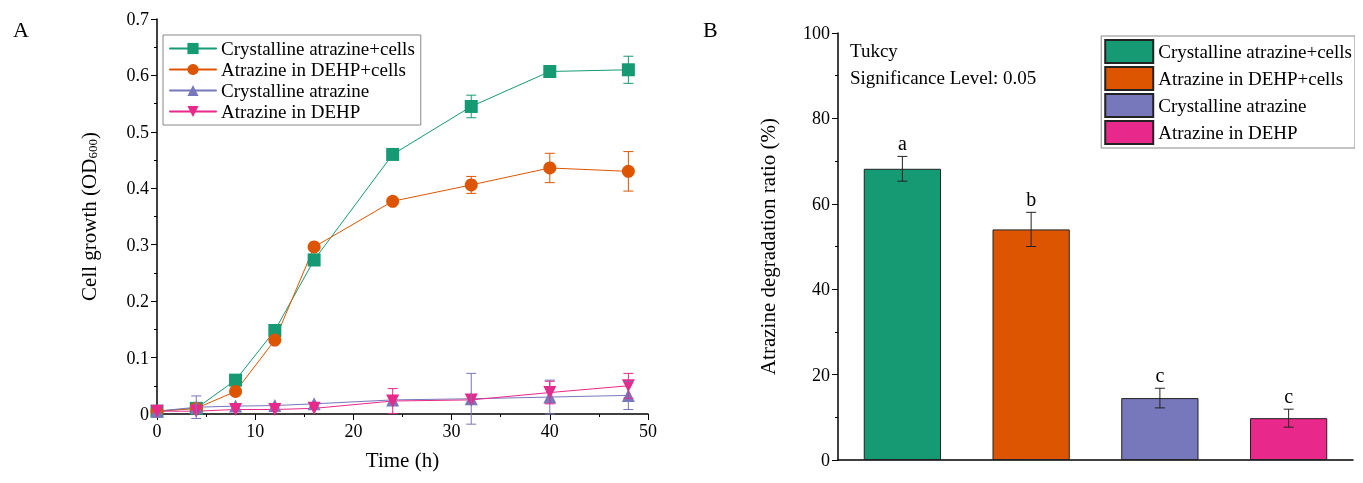 Image resolution: width=1363 pixels, height=483 pixels. I want to click on y-axis-title: Cell growth (OD600), so click(88, 216).